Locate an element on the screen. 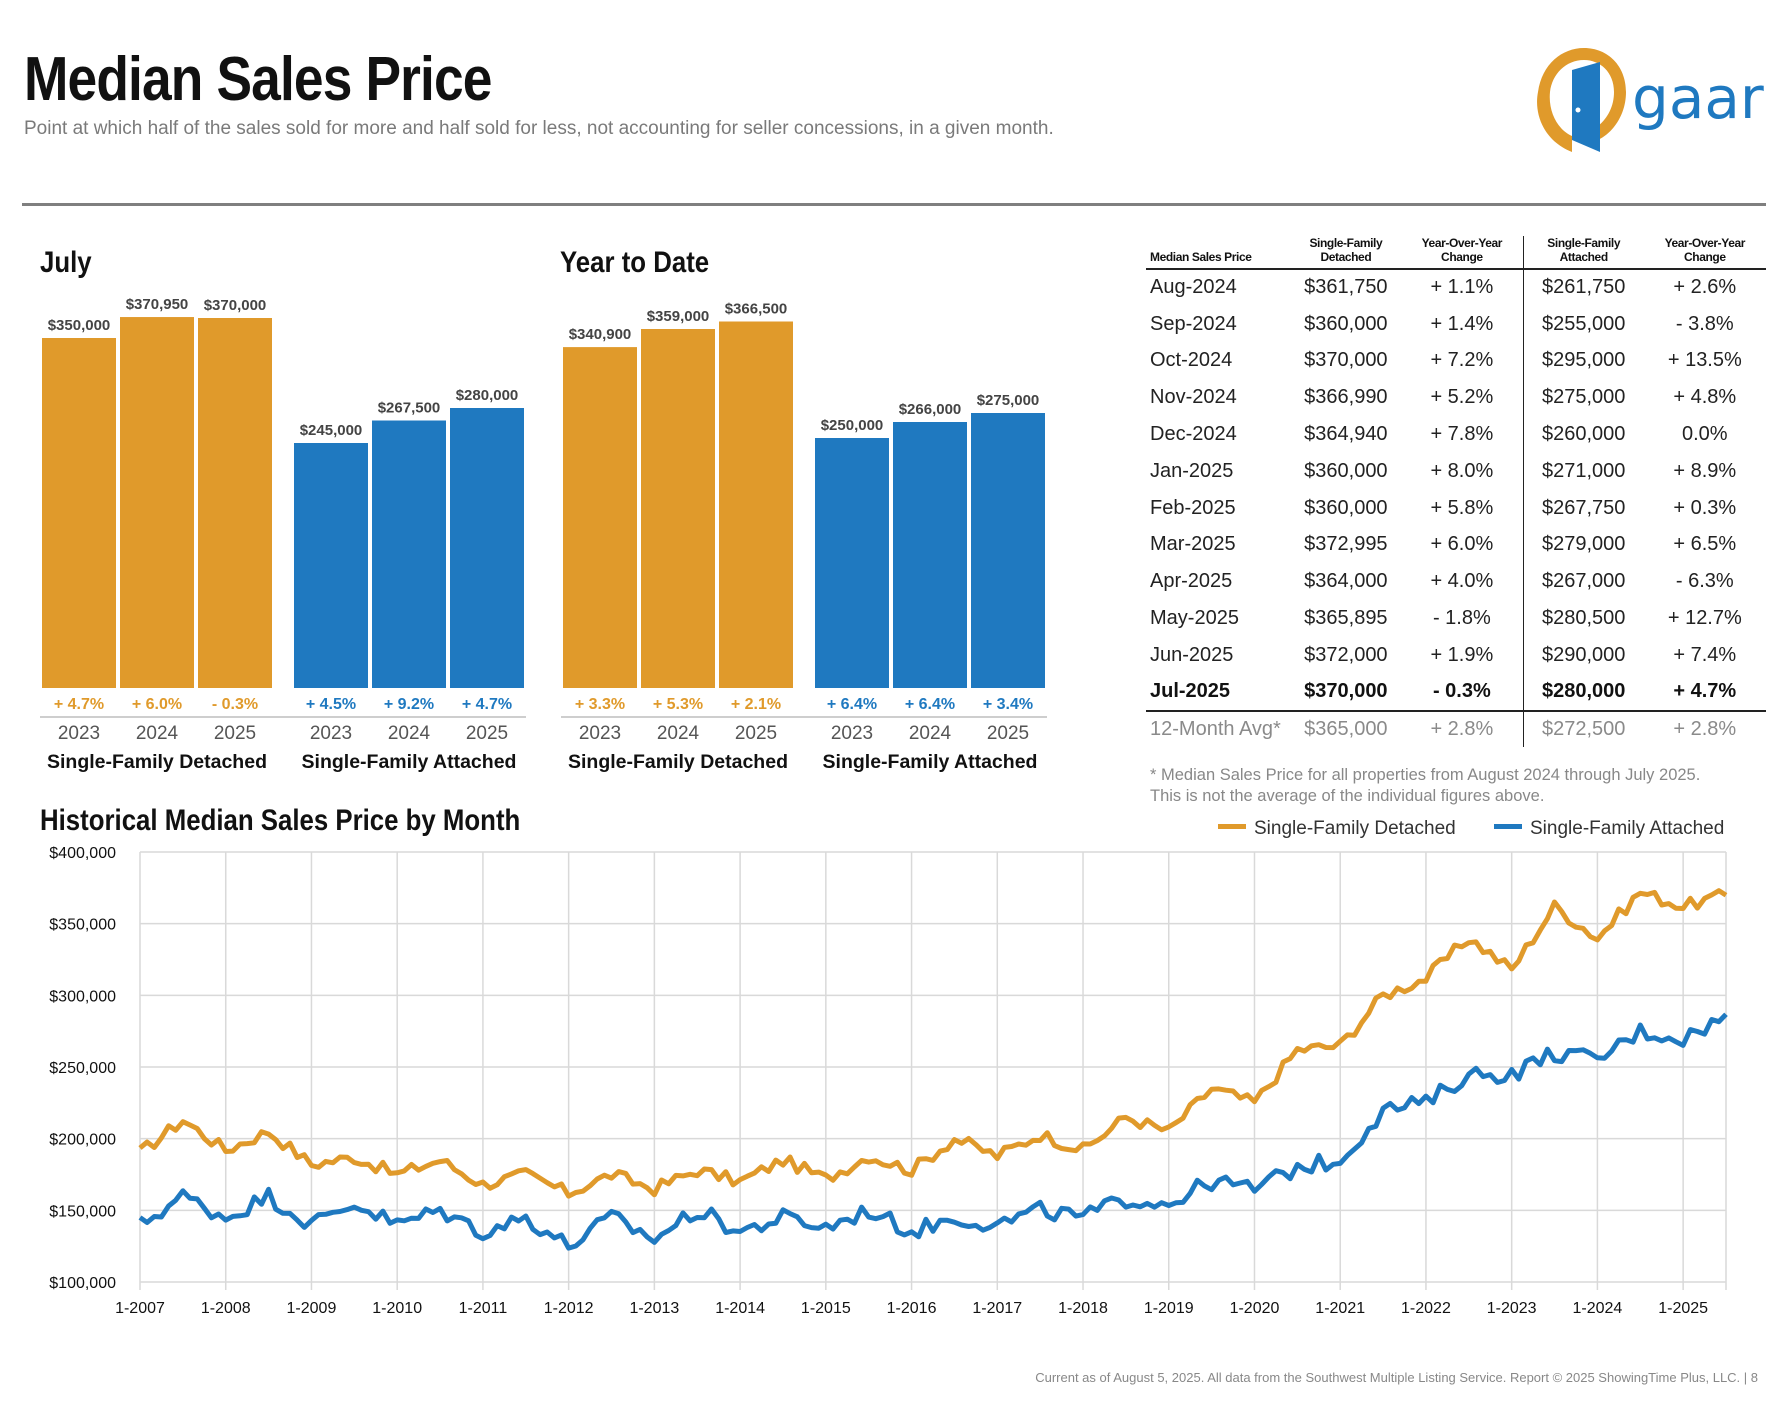 The height and width of the screenshot is (1402, 1788). table-row: Jun-2025 $372,000 + 1.9% $290,000 + 7.4% is located at coordinates (1456, 655).